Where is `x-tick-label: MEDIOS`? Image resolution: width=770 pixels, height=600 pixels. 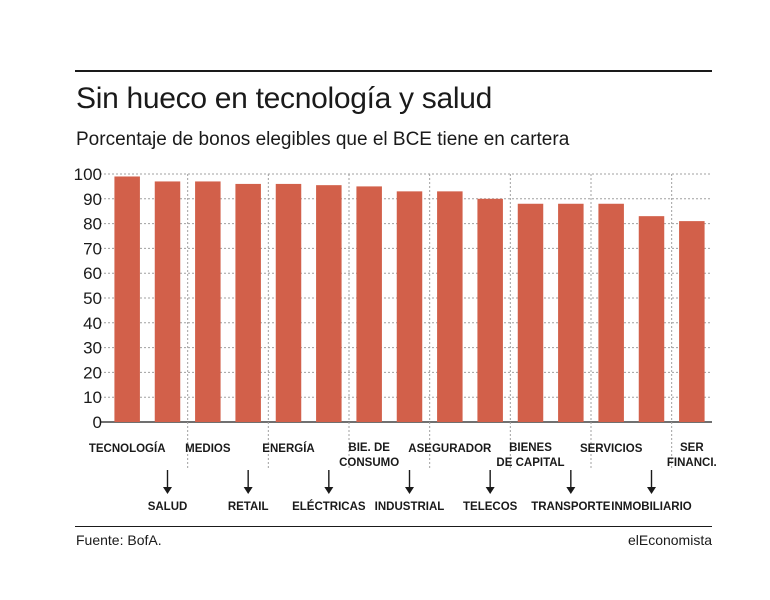 x-tick-label: MEDIOS is located at coordinates (208, 449).